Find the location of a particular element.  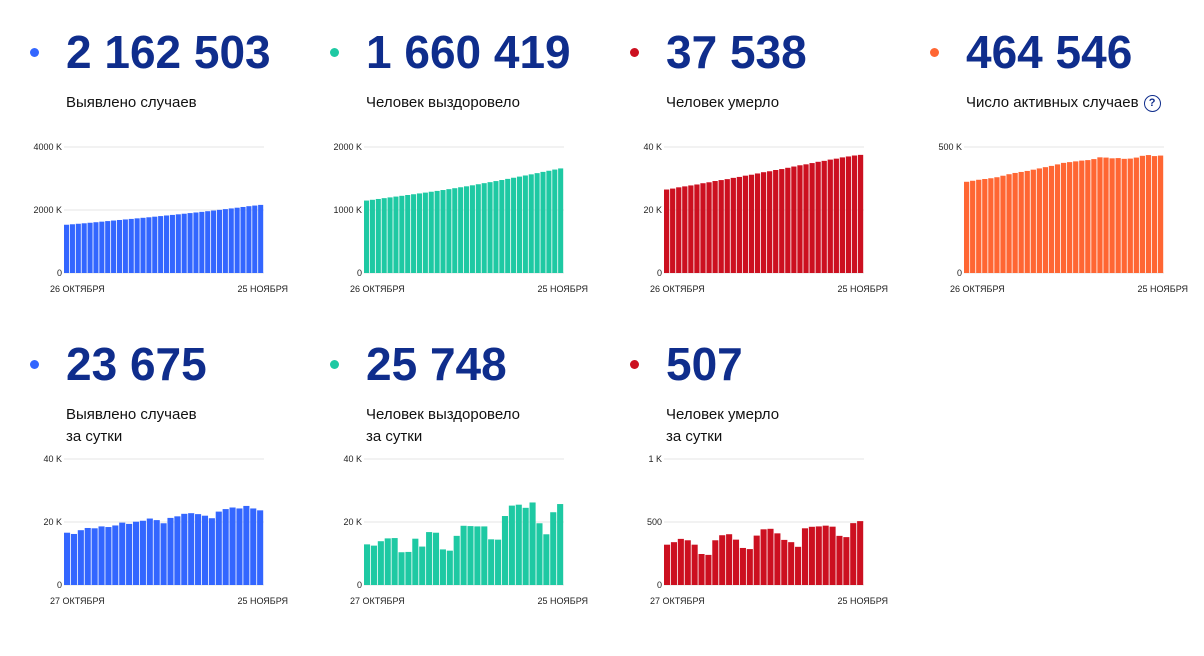

y-tick-label: 2000 K is located at coordinates (347, 147).